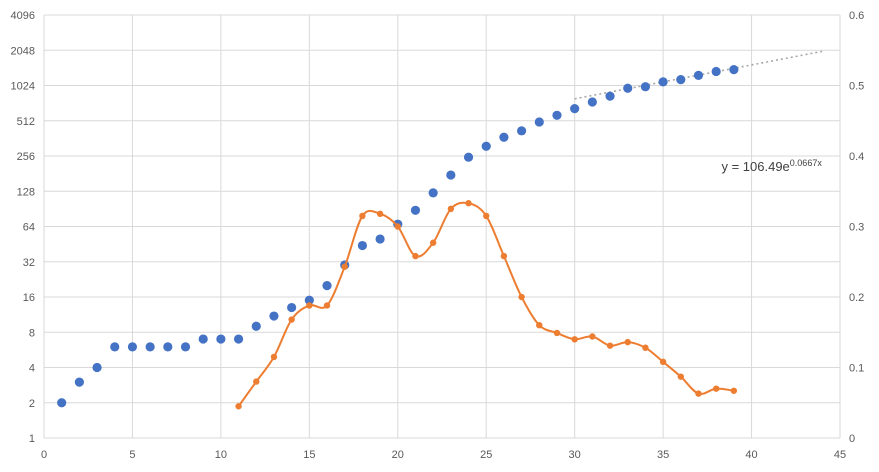  What do you see at coordinates (32, 369) in the screenshot?
I see `y-left-tick-label: 4` at bounding box center [32, 369].